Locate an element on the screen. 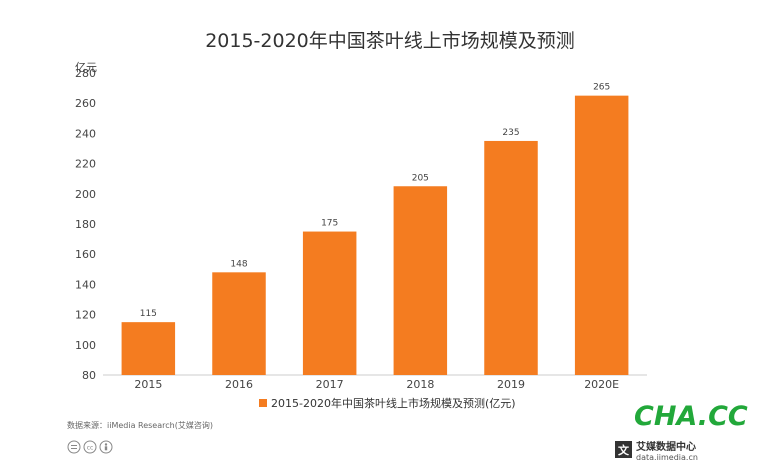 This screenshot has width=781, height=470. y-tick-label: 240 is located at coordinates (85, 133).